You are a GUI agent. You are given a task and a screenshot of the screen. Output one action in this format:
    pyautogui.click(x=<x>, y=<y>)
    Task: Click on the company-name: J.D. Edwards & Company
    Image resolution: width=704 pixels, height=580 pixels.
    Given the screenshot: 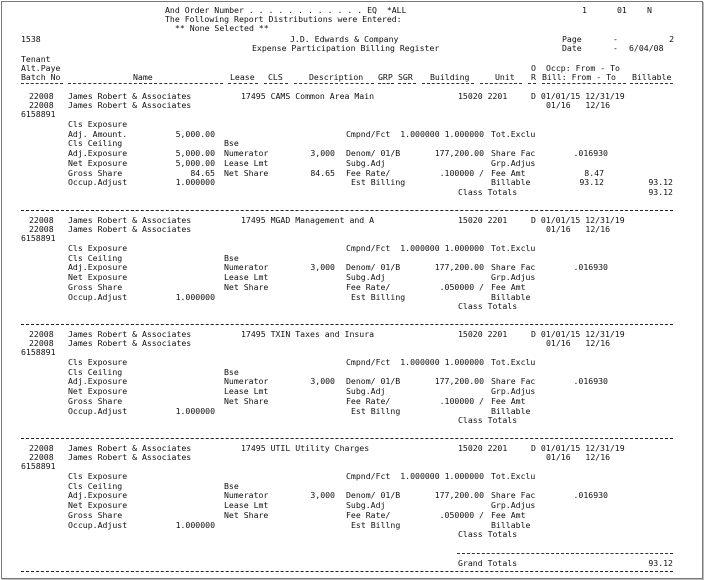 What is the action you would take?
    pyautogui.click(x=344, y=39)
    